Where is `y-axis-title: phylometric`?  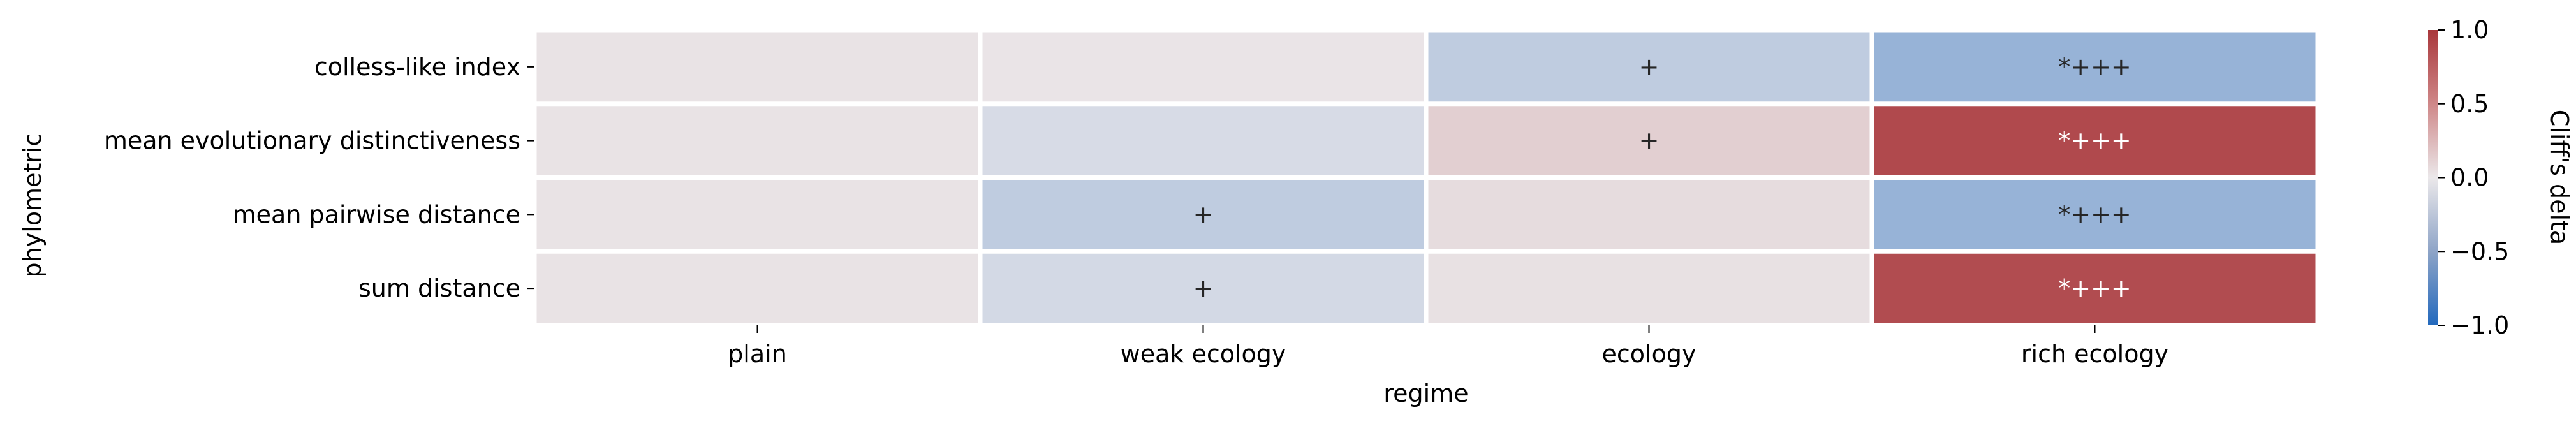
y-axis-title: phylometric is located at coordinates (32, 205).